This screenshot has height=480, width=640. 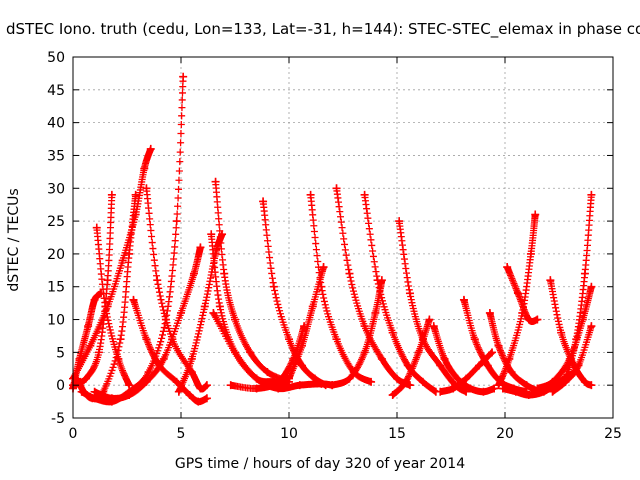 I want to click on y-tick-label: 30, so click(x=56, y=189).